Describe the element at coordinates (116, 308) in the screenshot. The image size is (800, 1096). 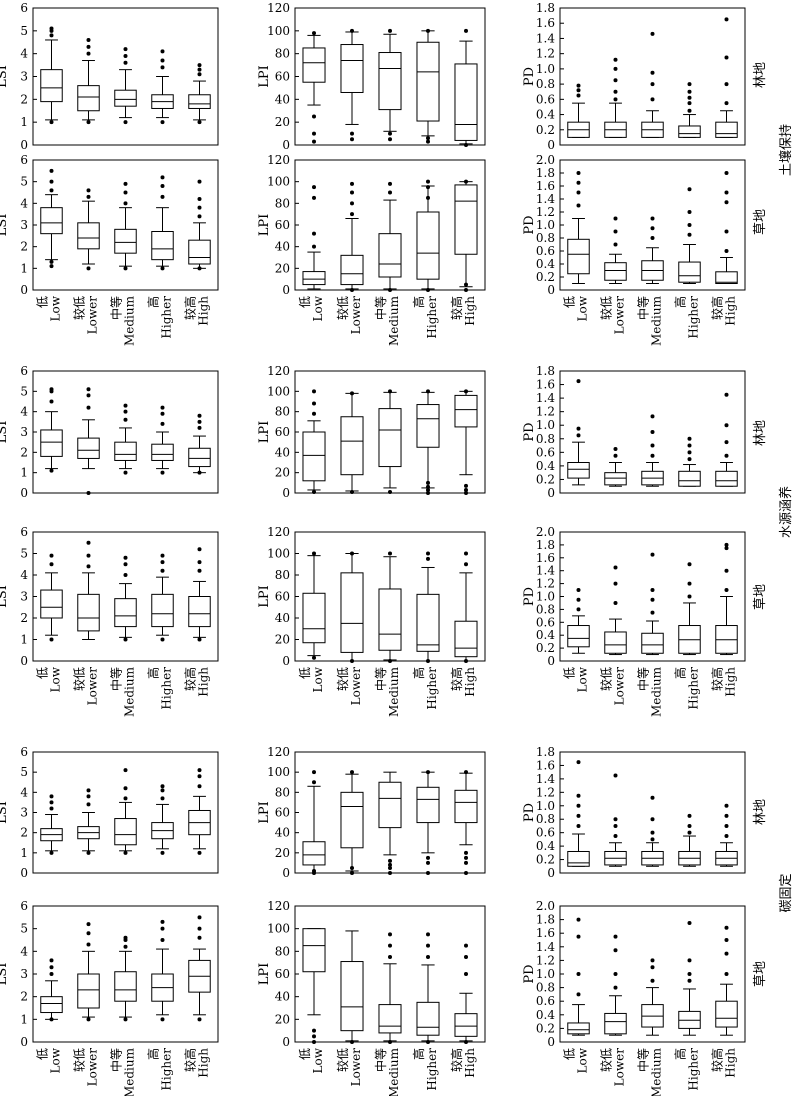
I see `x-tick-label-cn: 中等` at that location.